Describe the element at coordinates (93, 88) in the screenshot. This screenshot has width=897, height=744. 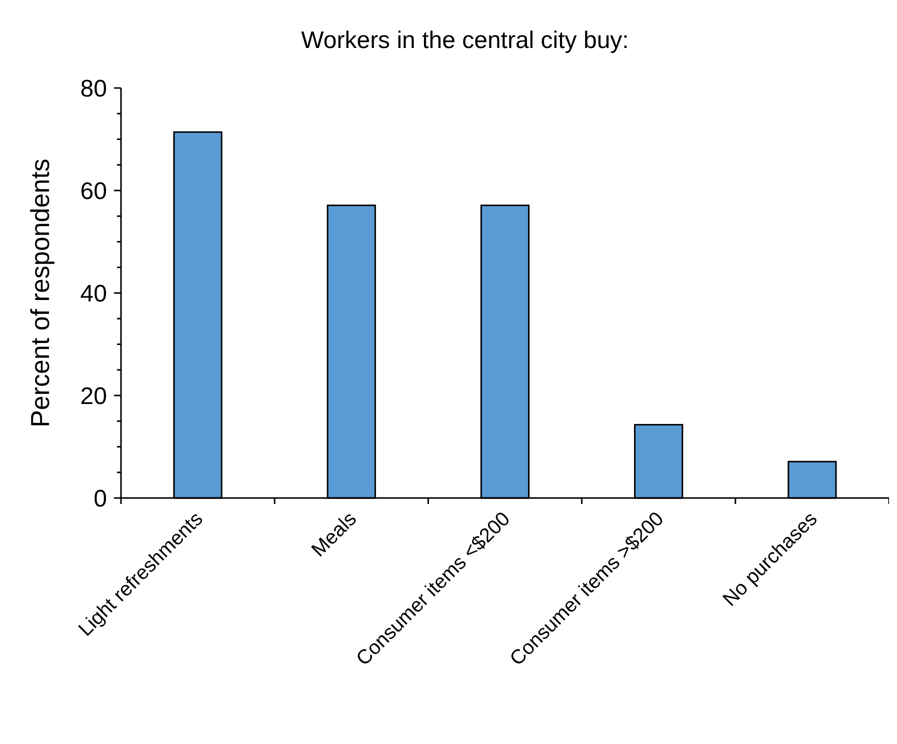
I see `y-tick-label: 80` at that location.